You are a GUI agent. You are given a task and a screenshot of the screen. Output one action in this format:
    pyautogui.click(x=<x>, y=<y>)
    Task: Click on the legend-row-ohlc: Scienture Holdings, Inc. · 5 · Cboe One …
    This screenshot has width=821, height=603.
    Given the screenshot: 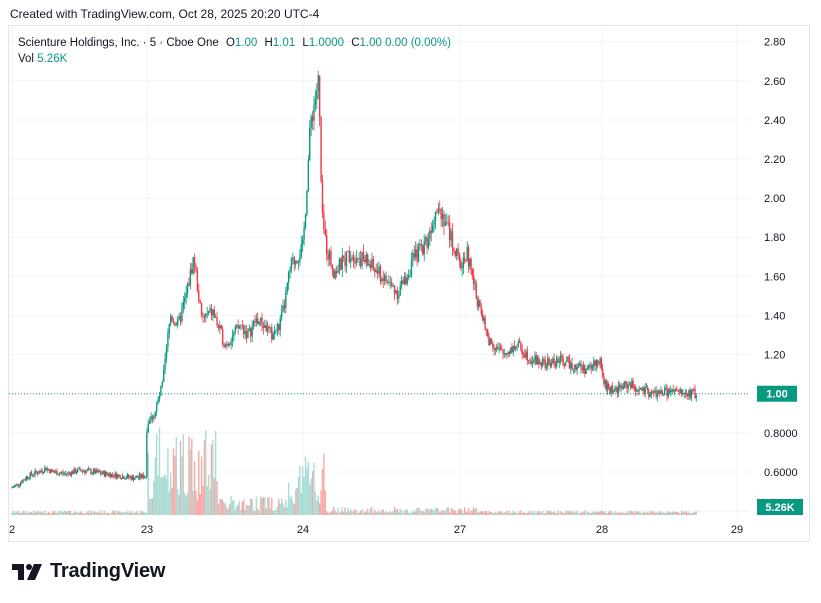 What is the action you would take?
    pyautogui.click(x=234, y=43)
    